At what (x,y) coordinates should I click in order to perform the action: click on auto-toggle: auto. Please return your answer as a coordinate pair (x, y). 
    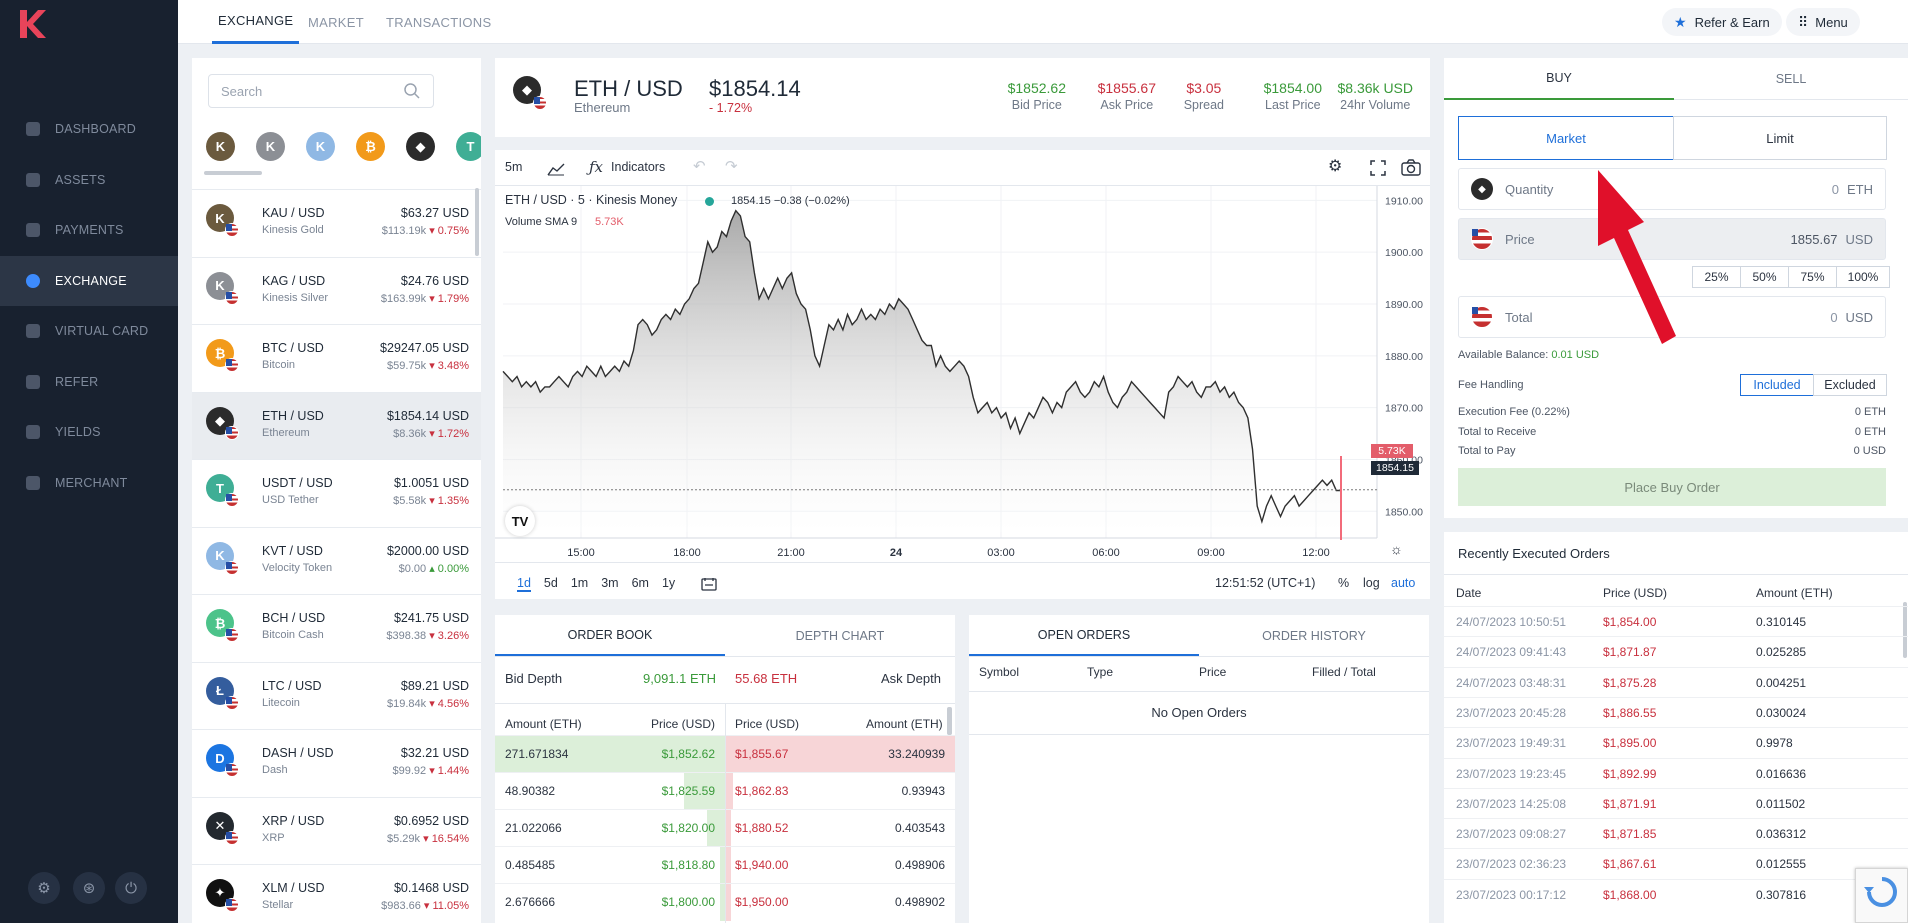
    Looking at the image, I should click on (1403, 583).